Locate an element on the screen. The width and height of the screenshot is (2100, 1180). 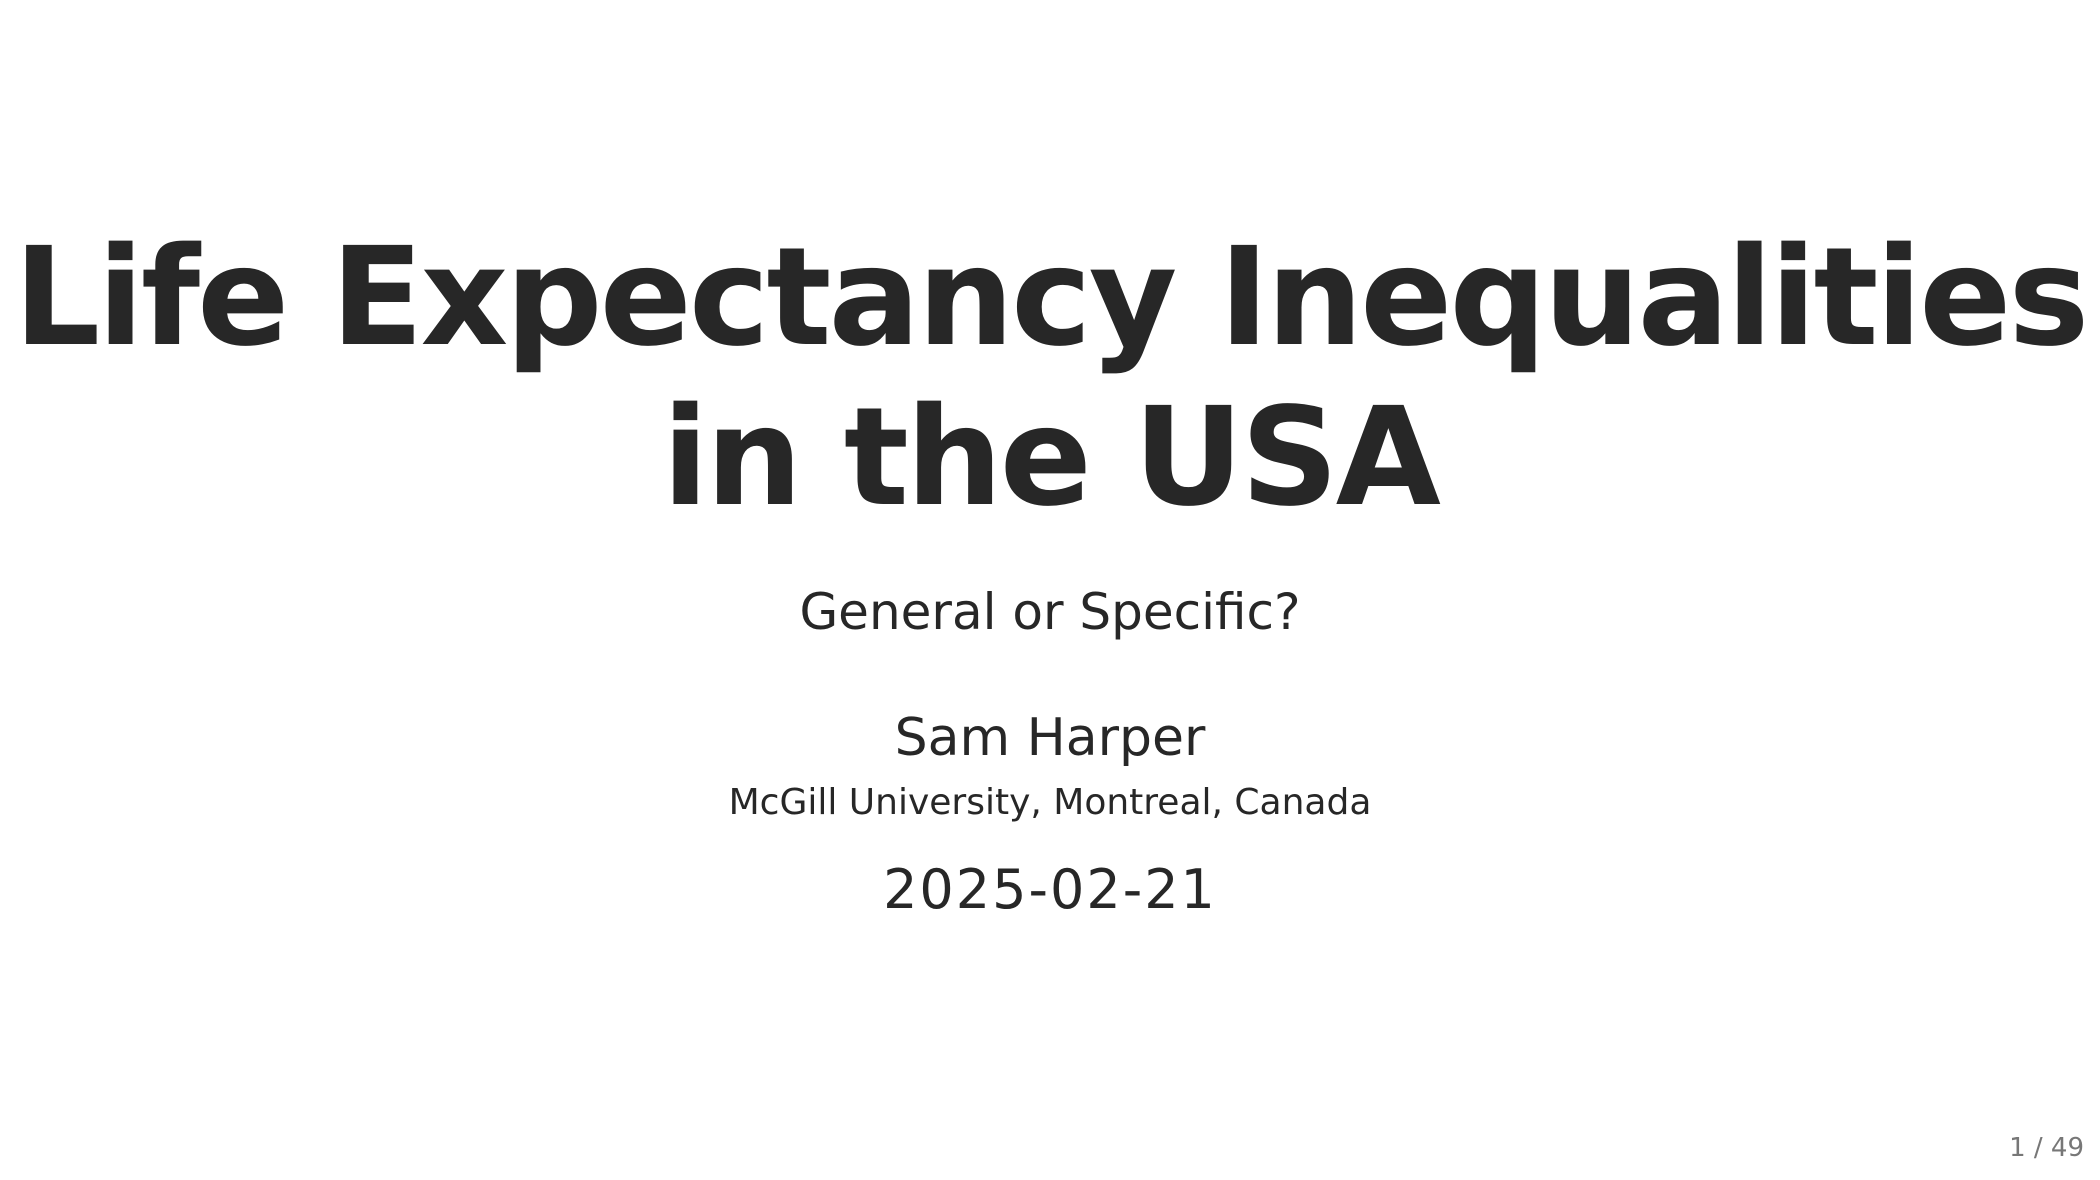
slide-title-line-1: Life Expectancy Inequalities is located at coordinates (1051, 298).